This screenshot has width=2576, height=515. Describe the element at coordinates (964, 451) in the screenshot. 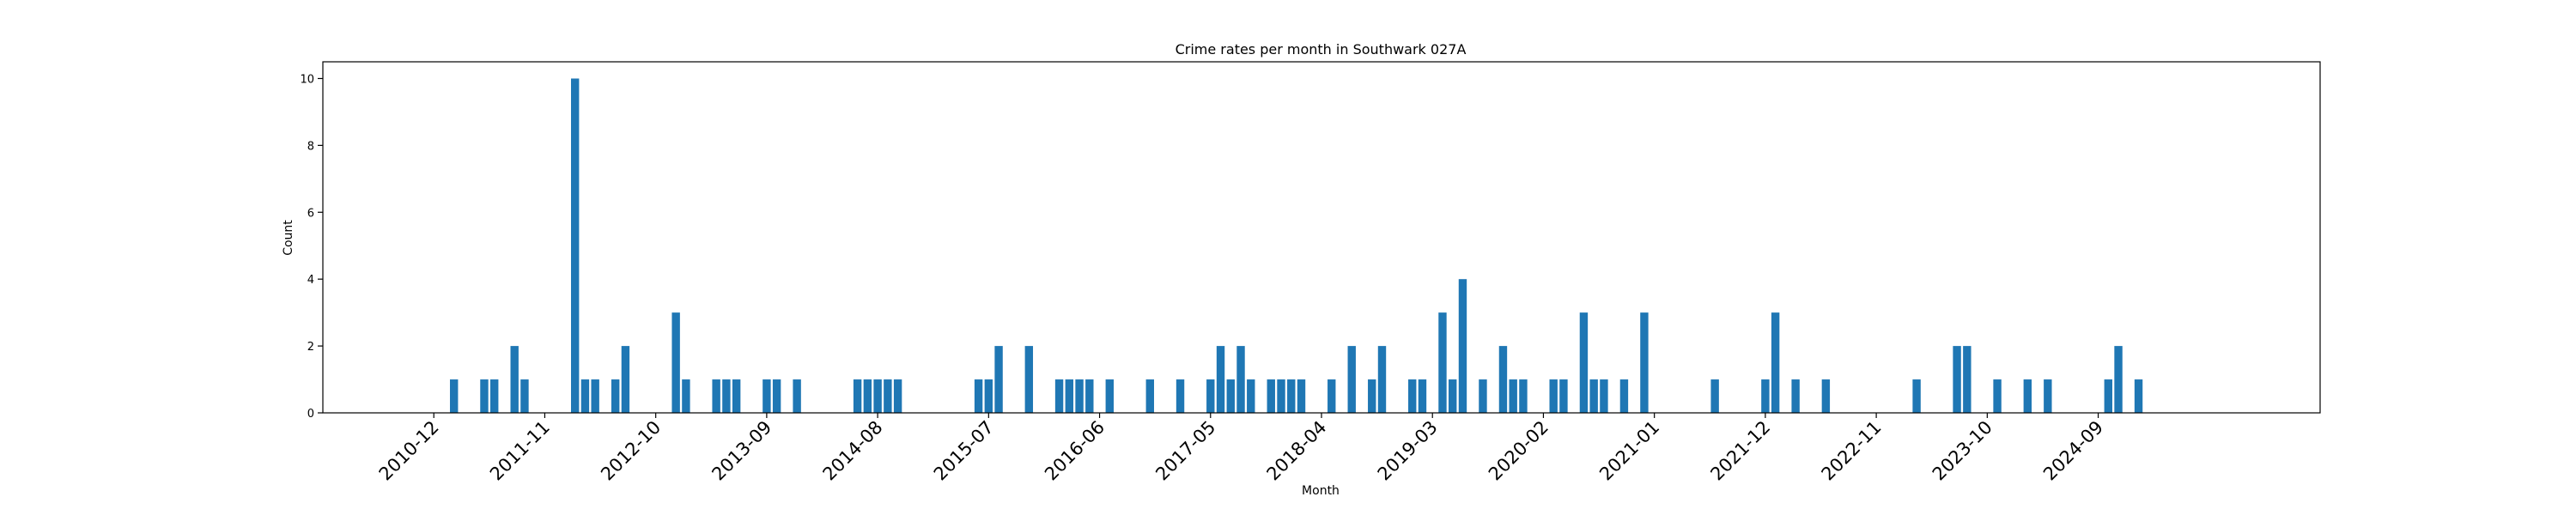

I see `x-tick-label: 2015-07` at that location.